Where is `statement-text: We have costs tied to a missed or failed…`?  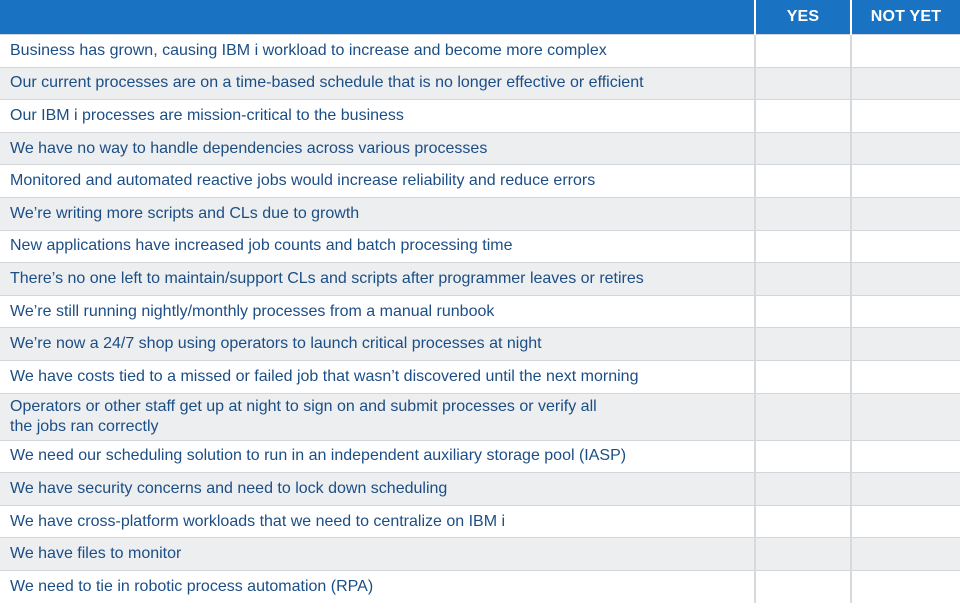
statement-text: We have costs tied to a missed or failed… is located at coordinates (377, 376).